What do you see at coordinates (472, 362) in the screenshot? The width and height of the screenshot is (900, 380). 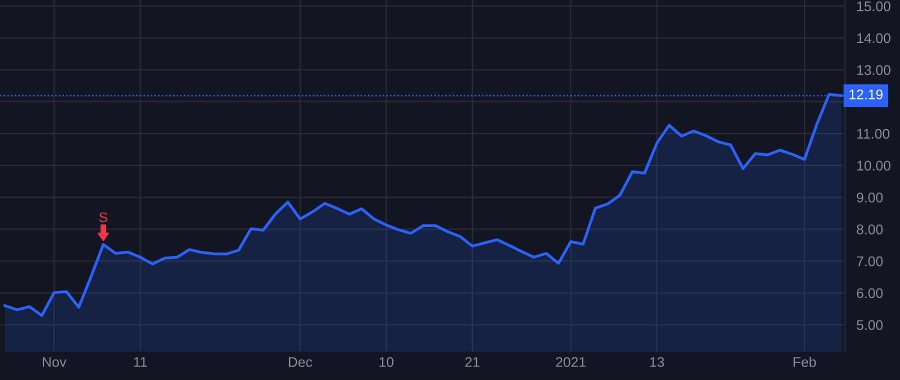 I see `x-tick-label: 21` at bounding box center [472, 362].